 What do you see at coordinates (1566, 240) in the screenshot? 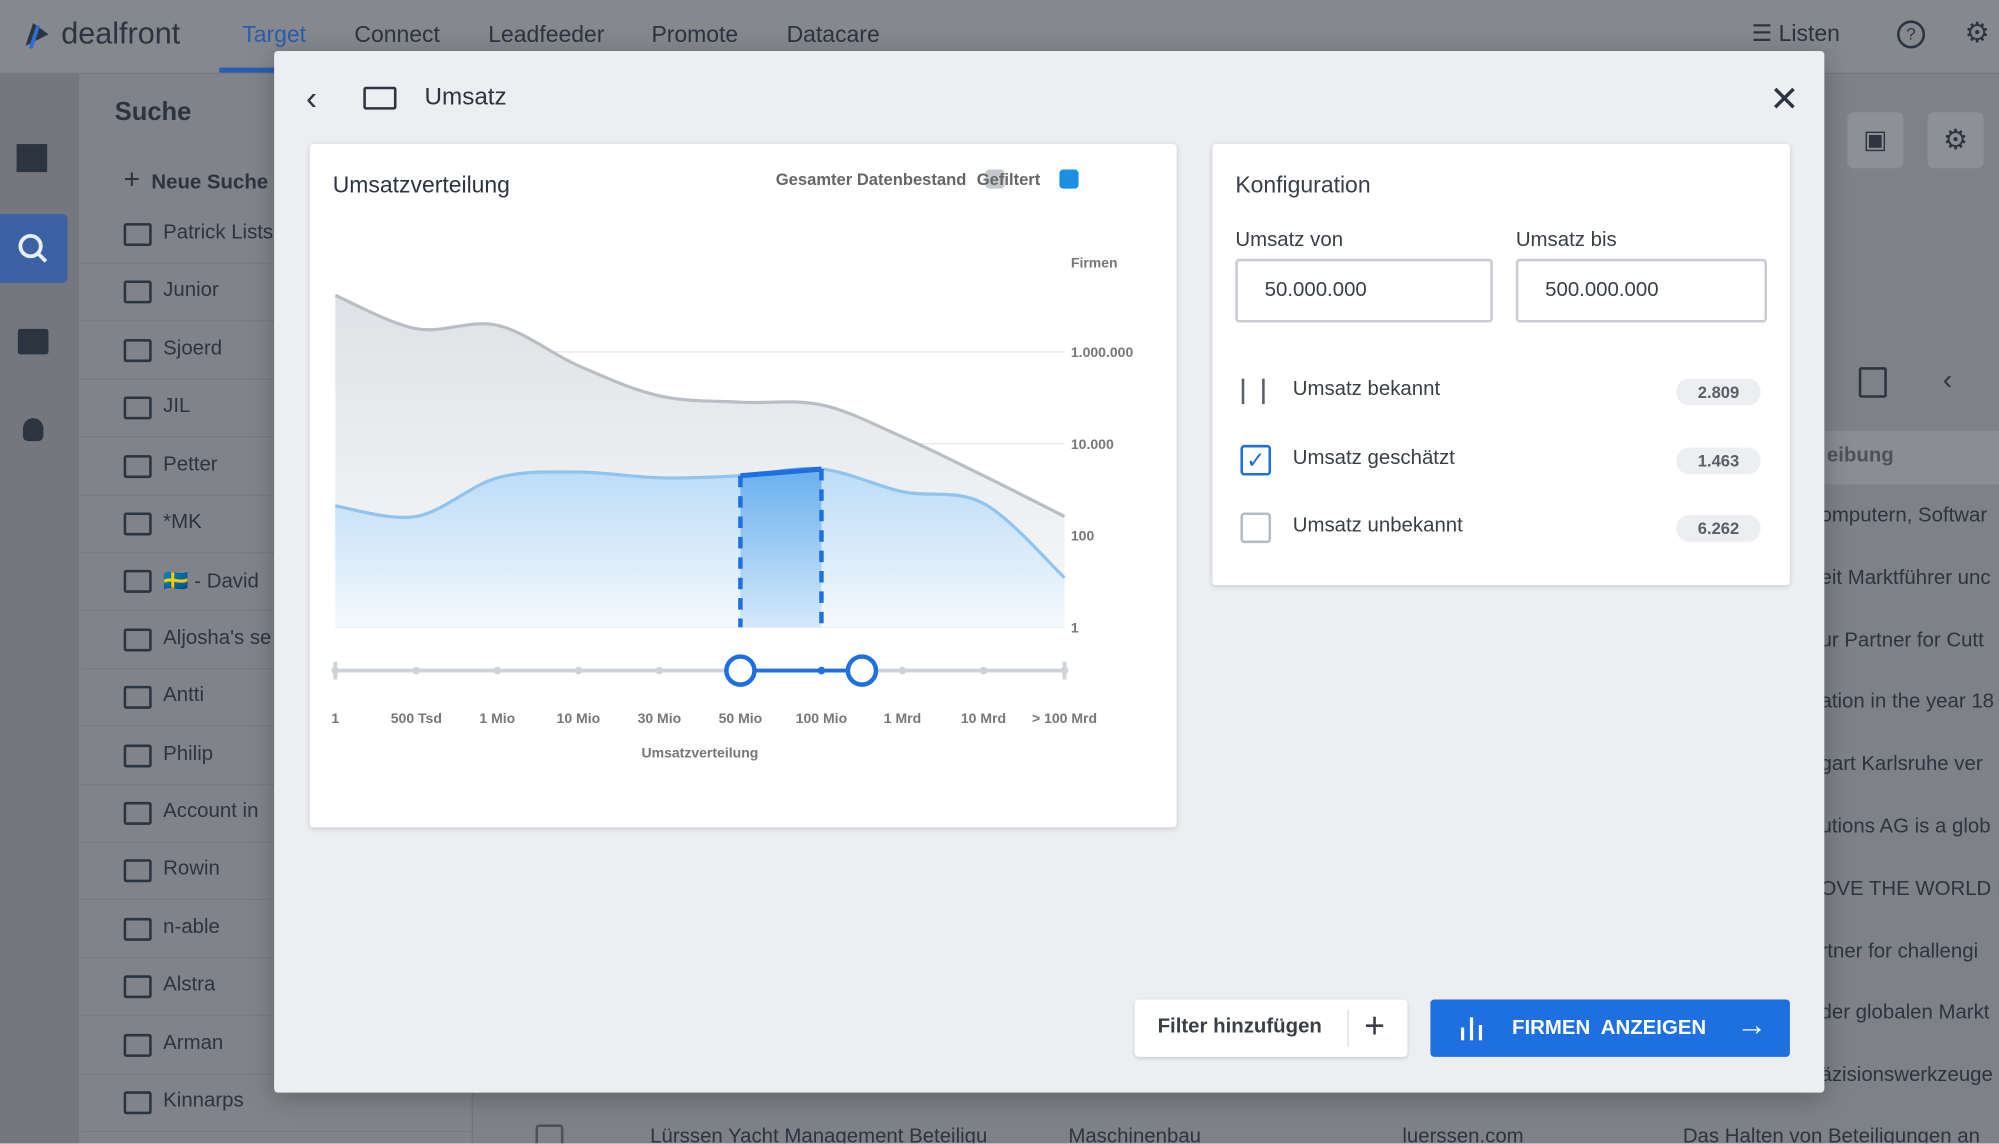
I see `to-label: Umsatz bis` at bounding box center [1566, 240].